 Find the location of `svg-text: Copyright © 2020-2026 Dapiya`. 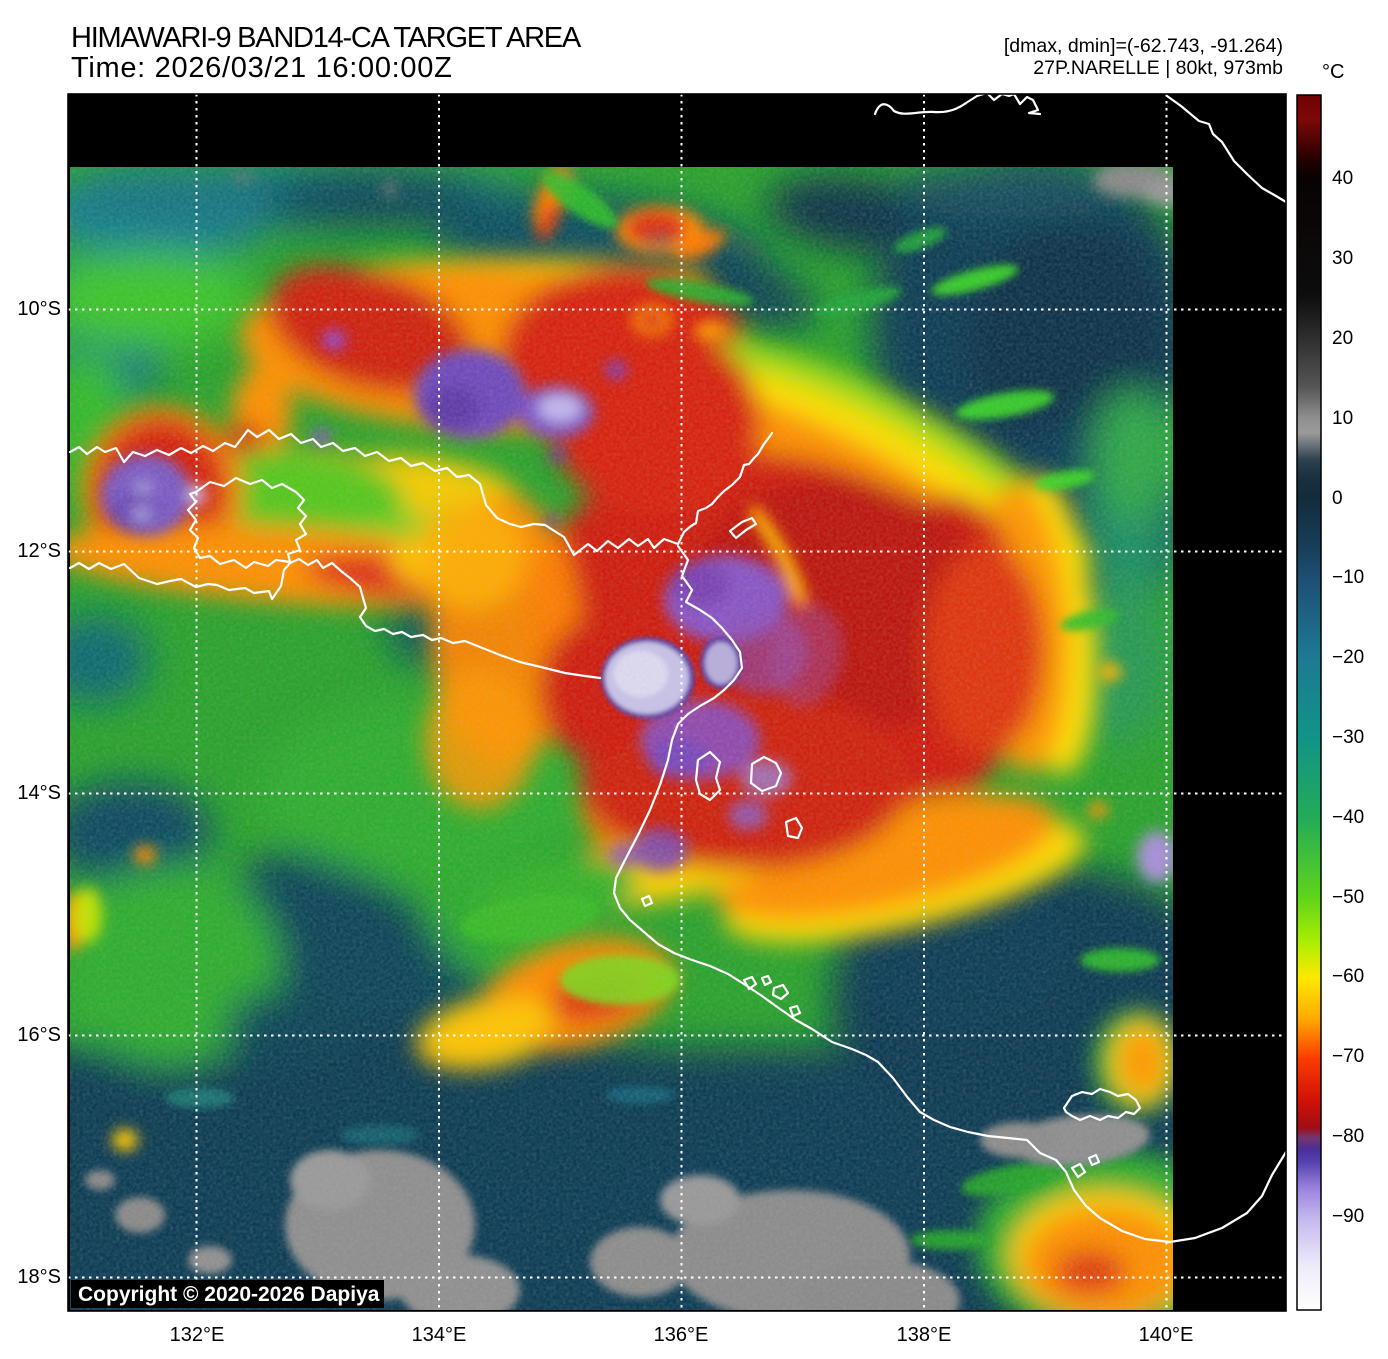

svg-text: Copyright © 2020-2026 Dapiya is located at coordinates (229, 1294).